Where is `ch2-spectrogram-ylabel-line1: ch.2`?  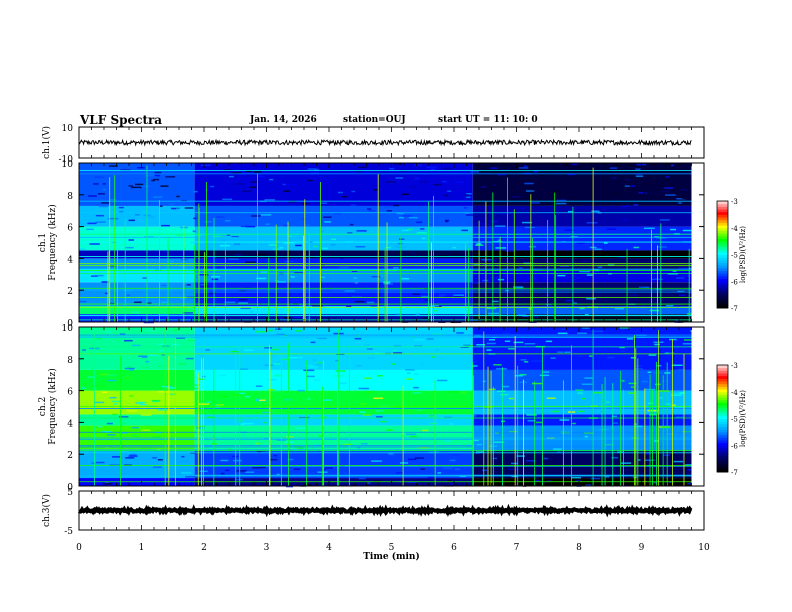
ch2-spectrogram-ylabel-line1: ch.2 is located at coordinates (43, 406).